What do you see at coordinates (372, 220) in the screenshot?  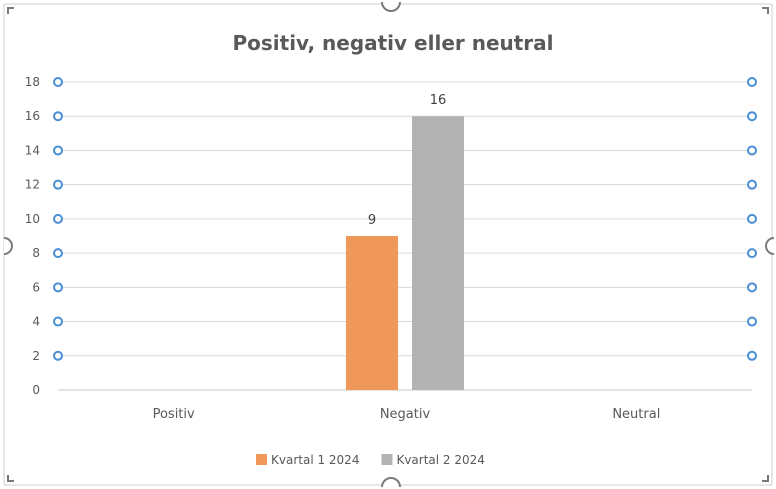 I see `data-label: 9` at bounding box center [372, 220].